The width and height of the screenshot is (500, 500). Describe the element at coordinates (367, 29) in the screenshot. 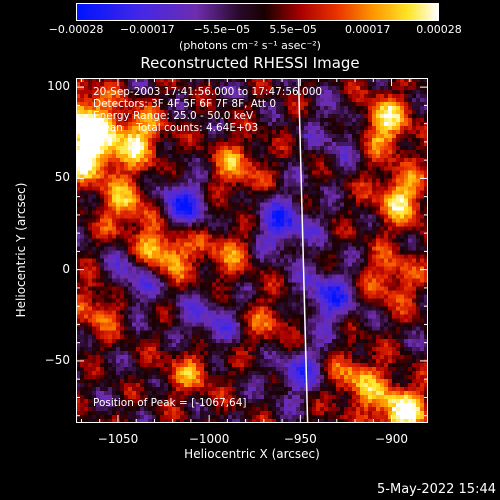

I see `colorbar-tick-label: 0.00017` at that location.